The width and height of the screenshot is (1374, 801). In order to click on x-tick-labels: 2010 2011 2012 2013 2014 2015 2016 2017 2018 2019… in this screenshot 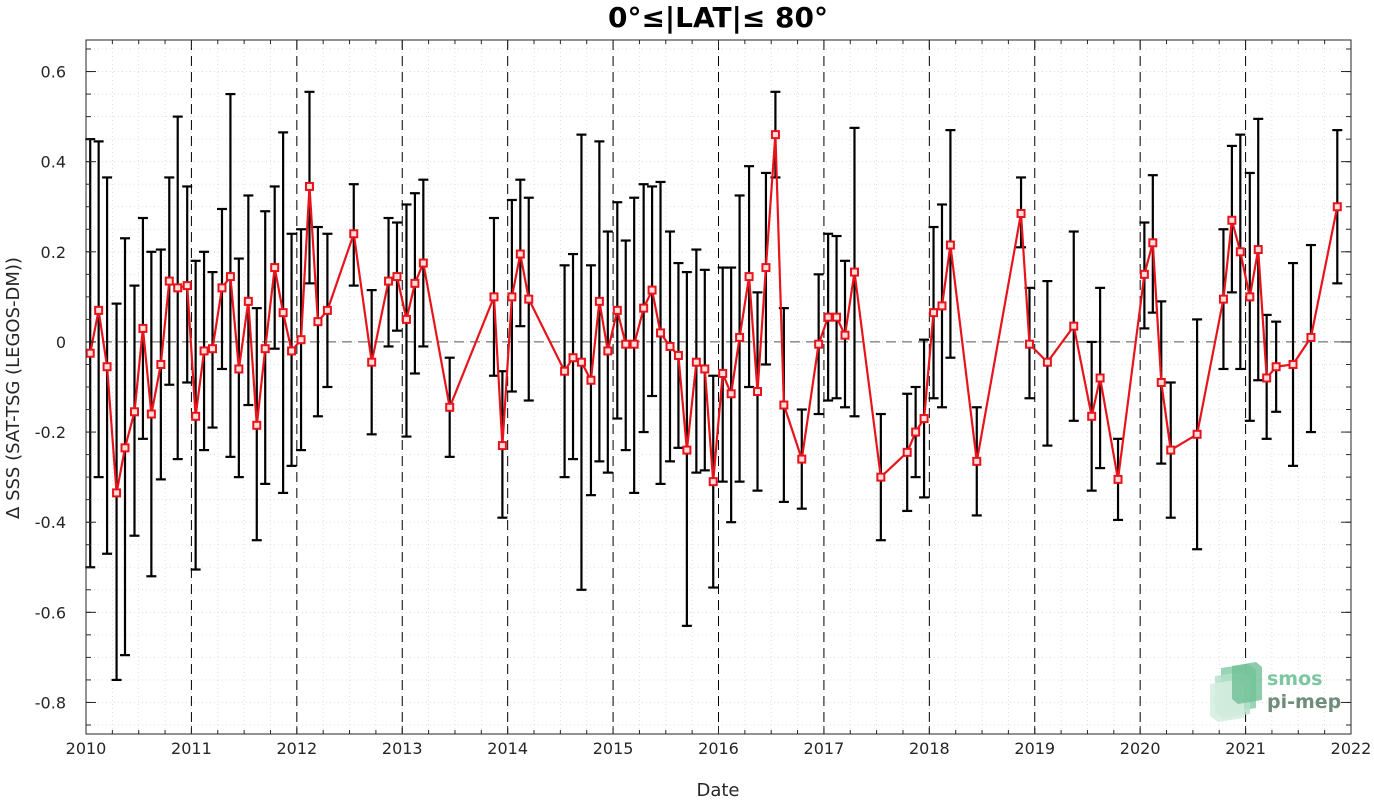, I will do `click(719, 748)`.